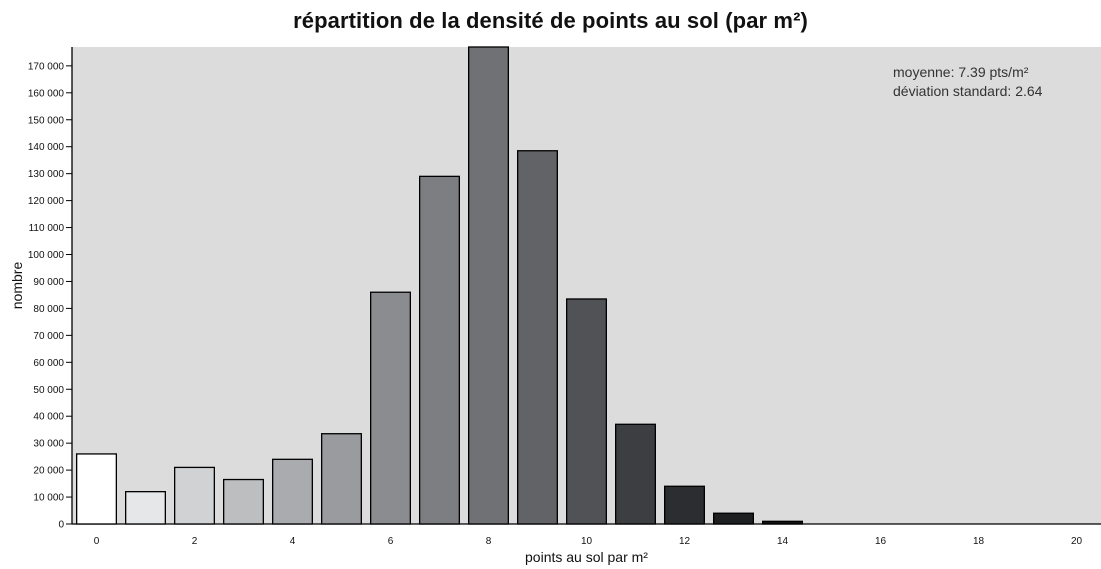 The image size is (1101, 569). I want to click on y-tick-label: 80 000, so click(48, 309).